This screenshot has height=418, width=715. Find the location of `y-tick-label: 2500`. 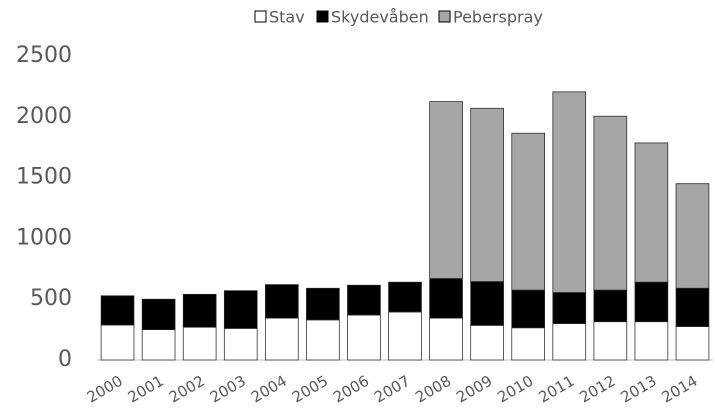

y-tick-label: 2500 is located at coordinates (44, 55).